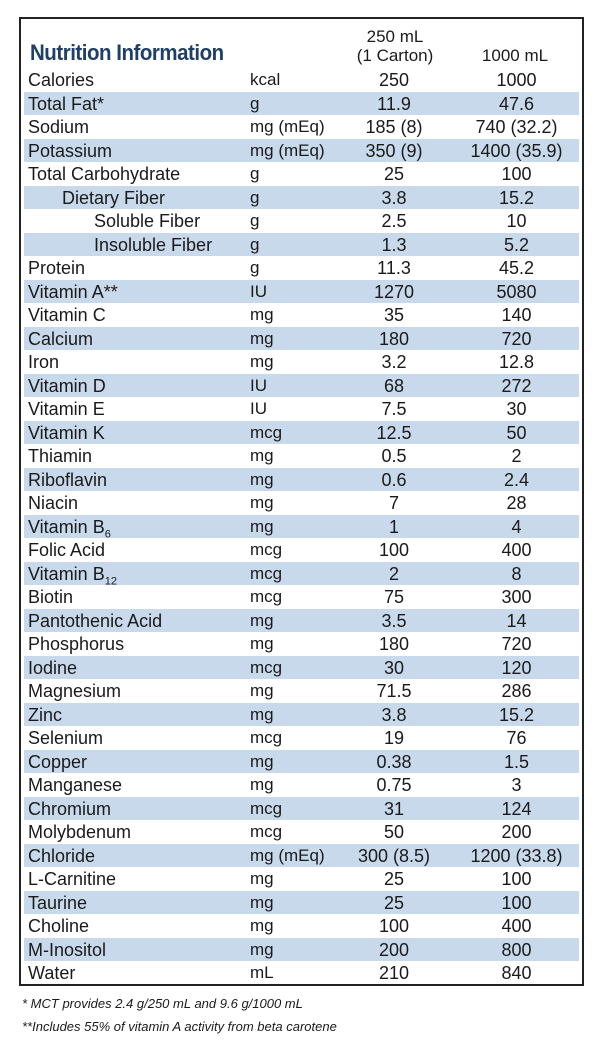 The image size is (604, 1053). I want to click on value-1000ml: 5080, so click(516, 291).